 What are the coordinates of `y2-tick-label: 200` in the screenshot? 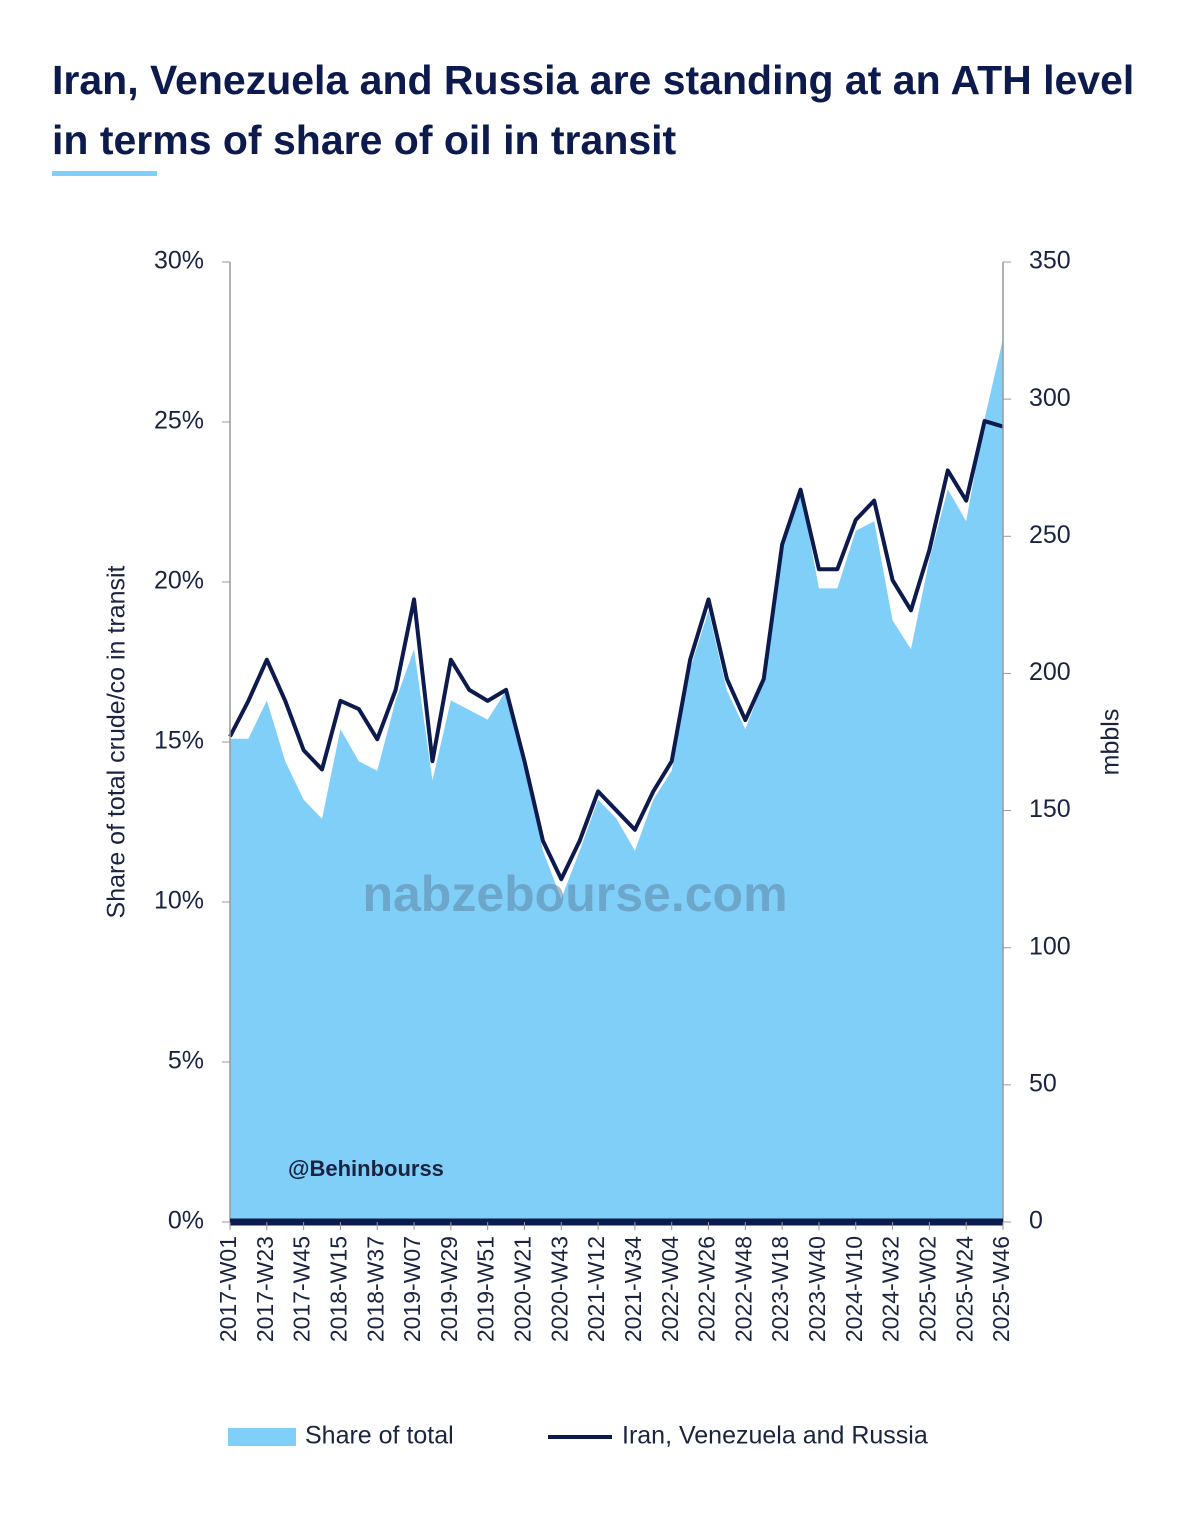 It's located at (1050, 672).